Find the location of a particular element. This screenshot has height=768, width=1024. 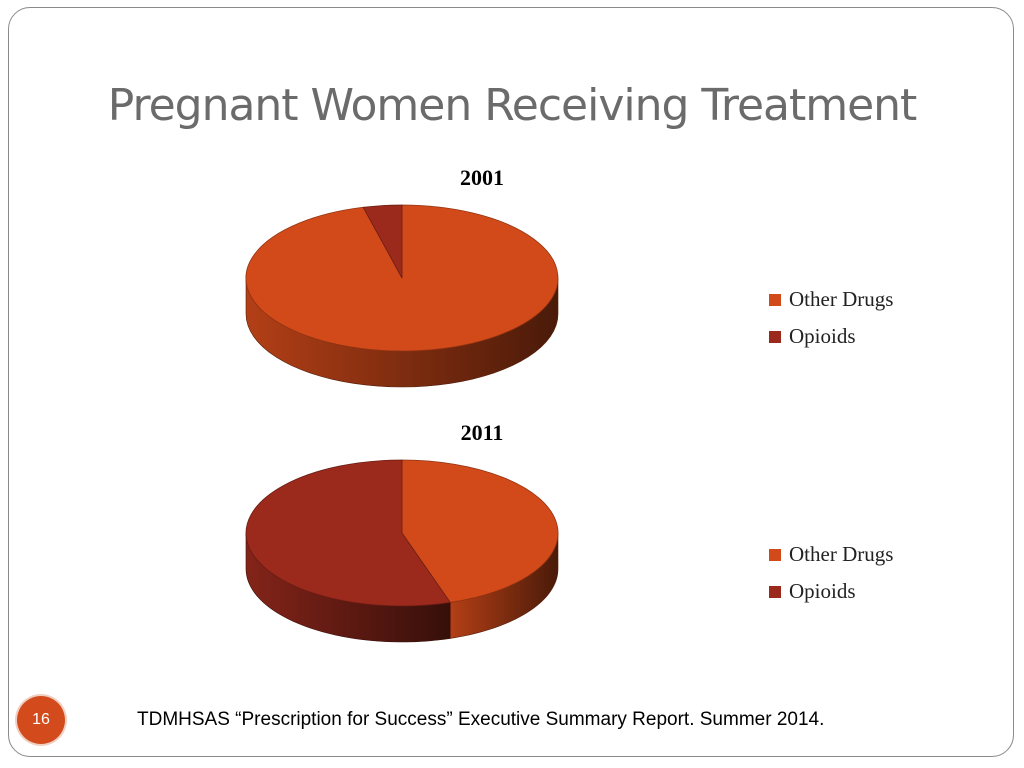

slide-title: Pregnant Women Receiving Treatment is located at coordinates (512, 105).